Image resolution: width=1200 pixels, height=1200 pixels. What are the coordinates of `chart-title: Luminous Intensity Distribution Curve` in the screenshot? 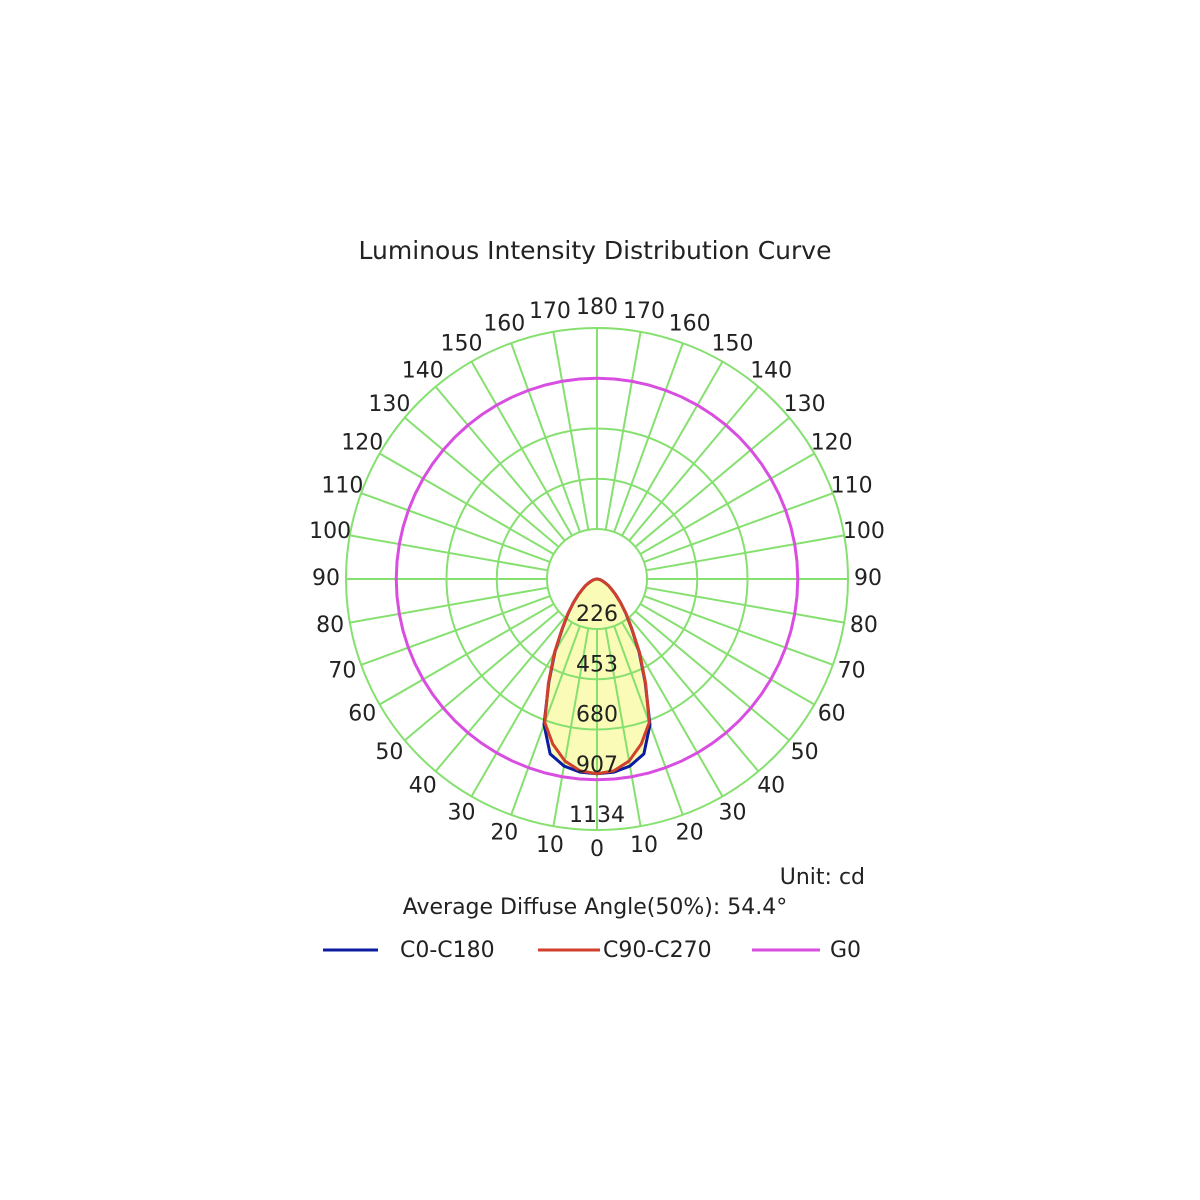 It's located at (595, 250).